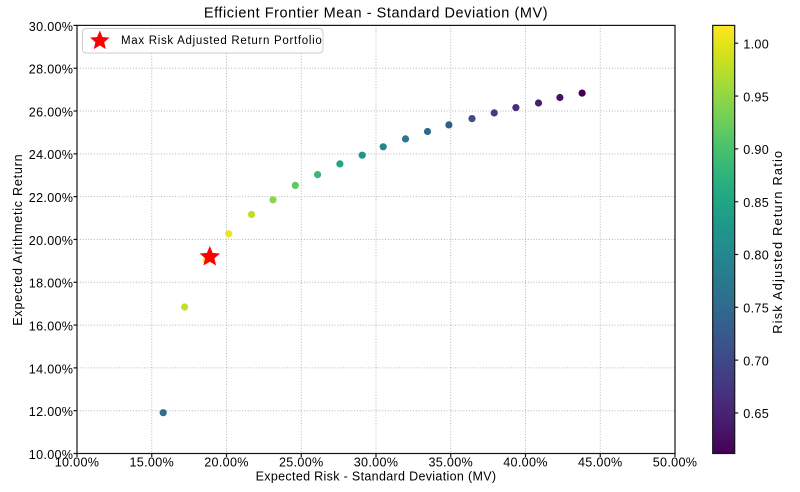  I want to click on svg-text: 35.00%, so click(450, 463).